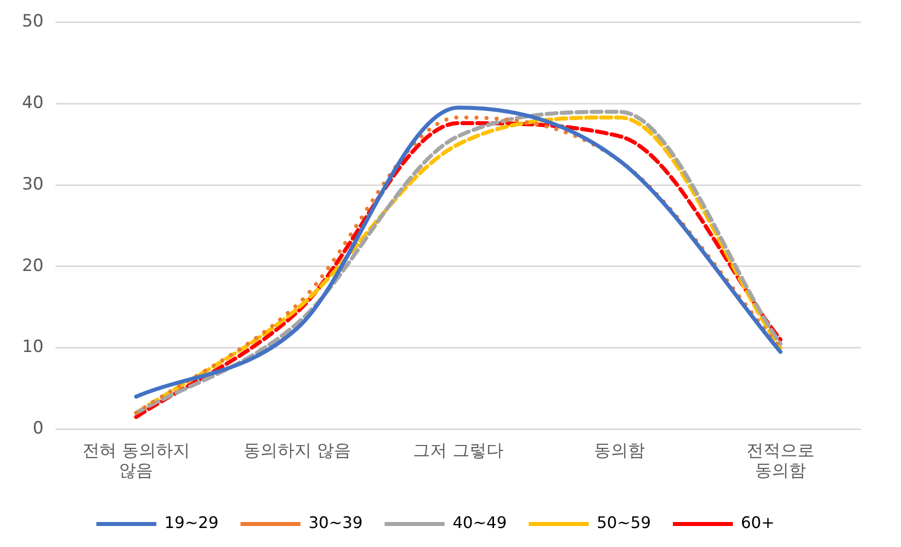  Describe the element at coordinates (757, 522) in the screenshot. I see `legend-label: 60+` at that location.